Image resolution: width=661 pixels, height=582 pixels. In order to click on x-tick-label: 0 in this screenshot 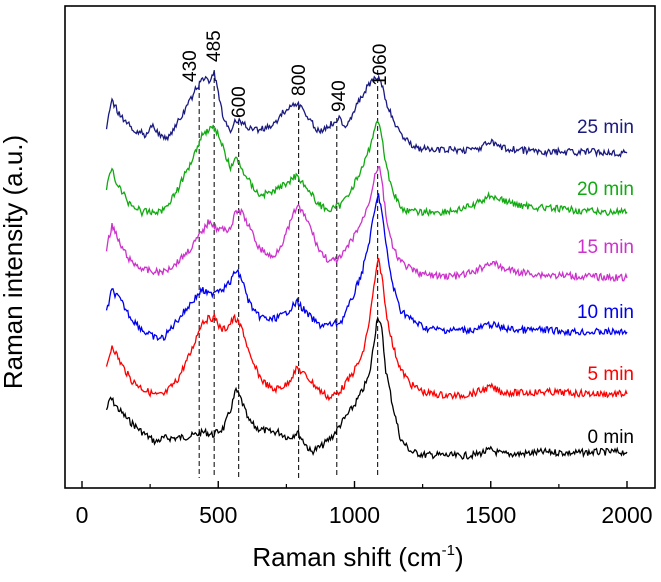, I will do `click(82, 515)`.